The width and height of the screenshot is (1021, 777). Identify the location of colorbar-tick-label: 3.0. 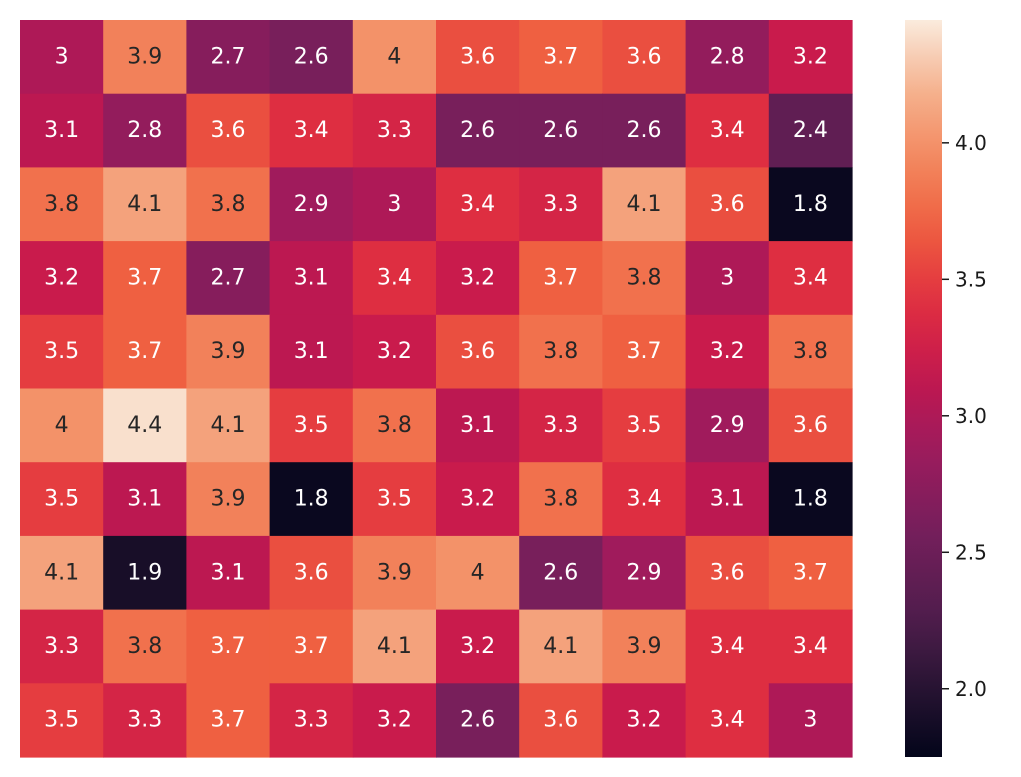
(971, 416).